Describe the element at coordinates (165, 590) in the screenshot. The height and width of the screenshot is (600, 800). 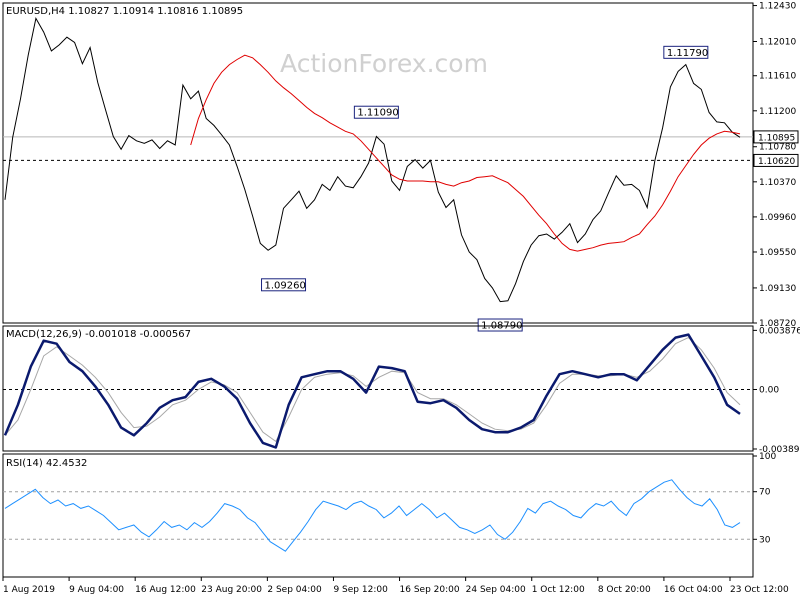
I see `time-tick-label: 16 Aug 12:00` at that location.